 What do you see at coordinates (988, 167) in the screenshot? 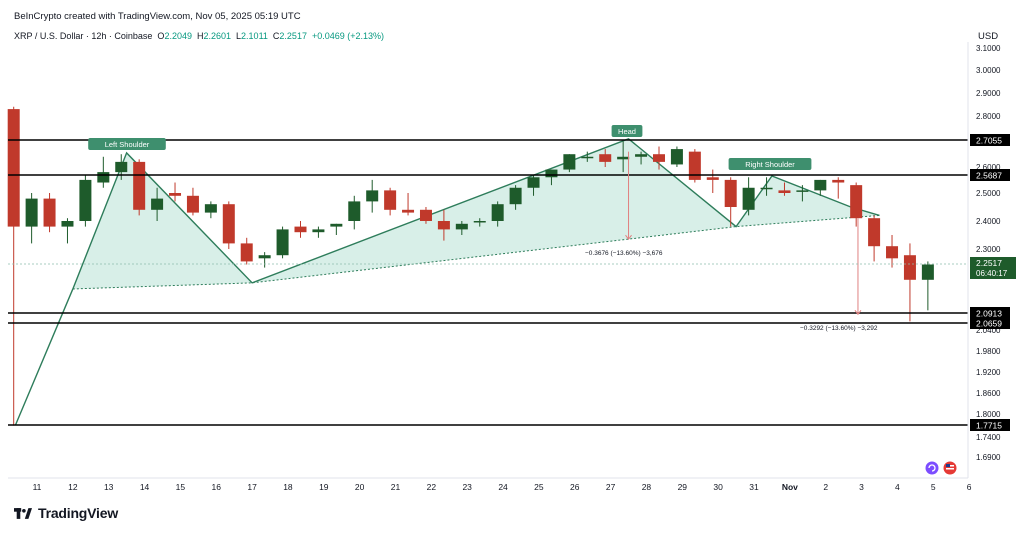
I see `price-tick-label: 2.6000` at bounding box center [988, 167].